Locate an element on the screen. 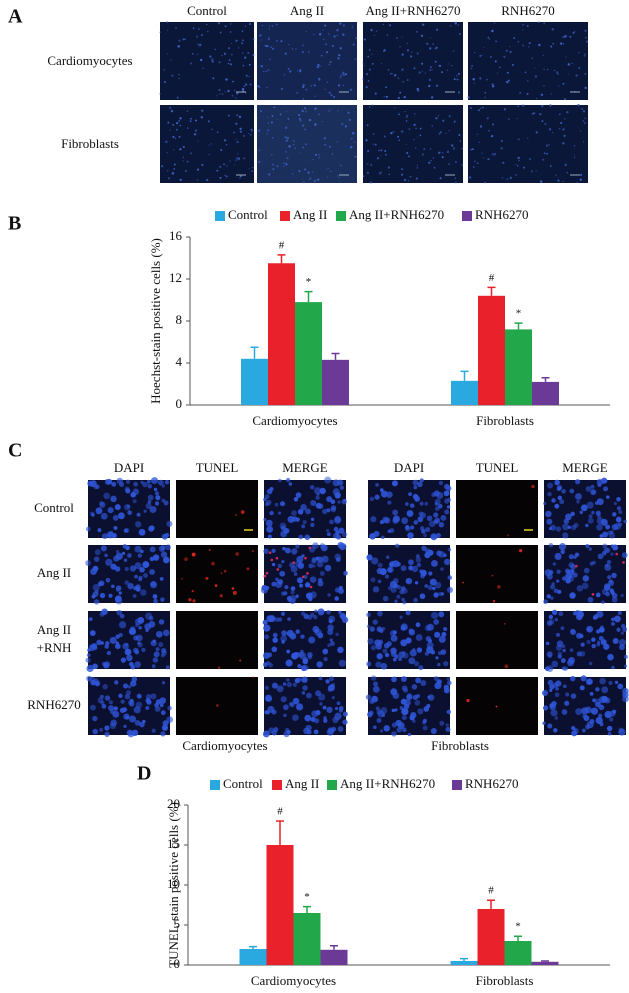 This screenshot has height=993, width=629. row-label: +RNH is located at coordinates (54, 647).